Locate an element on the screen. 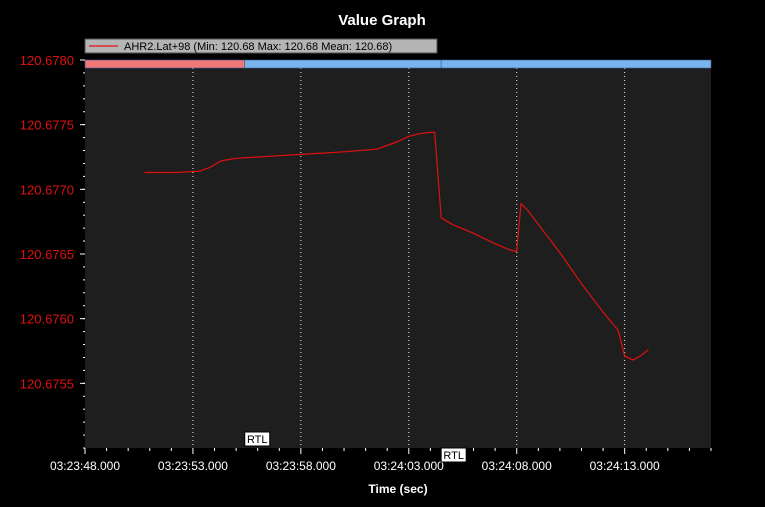  x-tick-label: 03:24:08.000 is located at coordinates (517, 466).